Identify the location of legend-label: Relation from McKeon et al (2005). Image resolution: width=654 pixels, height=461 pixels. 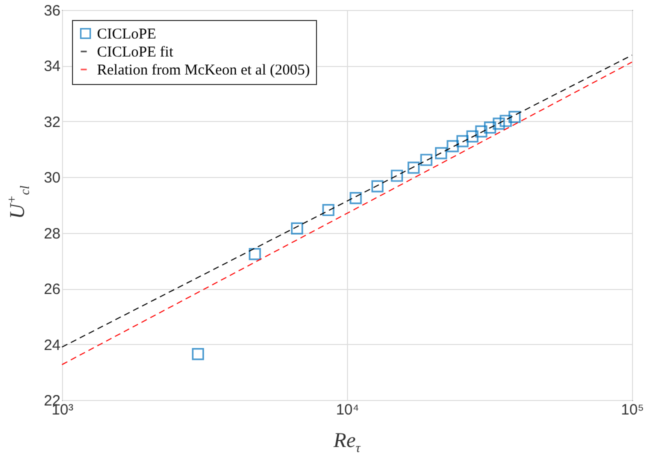
(203, 70).